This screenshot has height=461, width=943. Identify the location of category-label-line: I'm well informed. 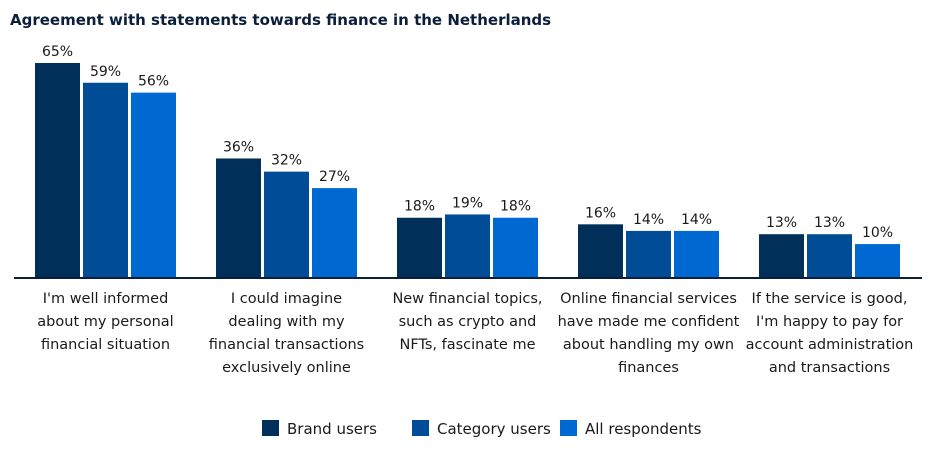
(106, 299).